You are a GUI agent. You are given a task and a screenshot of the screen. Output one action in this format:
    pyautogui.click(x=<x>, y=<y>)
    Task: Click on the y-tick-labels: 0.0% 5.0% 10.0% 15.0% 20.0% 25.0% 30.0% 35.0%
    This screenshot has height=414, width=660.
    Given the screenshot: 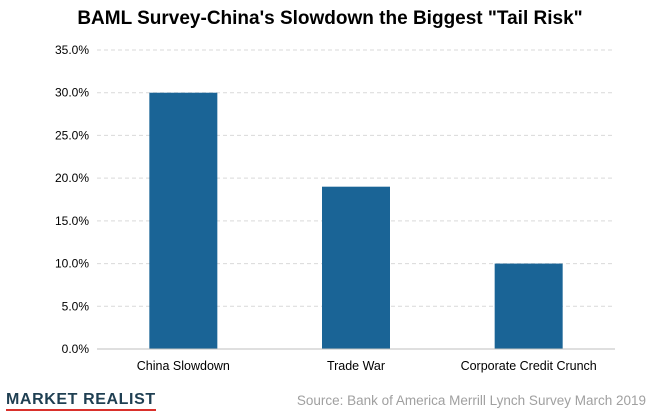 What is the action you would take?
    pyautogui.click(x=72, y=199)
    